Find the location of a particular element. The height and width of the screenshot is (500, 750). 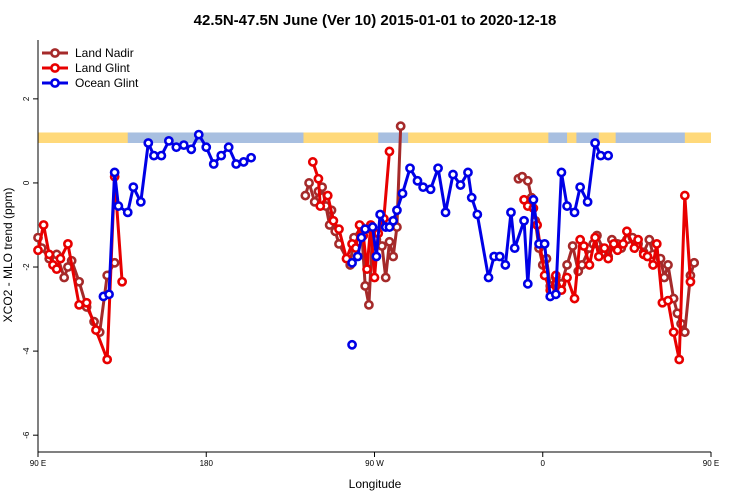

land-band is located at coordinates (374, 137).